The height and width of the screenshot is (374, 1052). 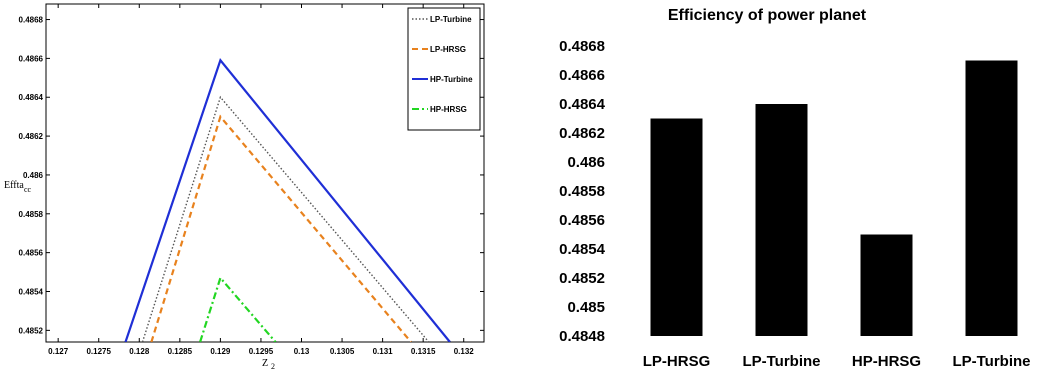 I want to click on x-tick-label: 0.1285, so click(x=180, y=351).